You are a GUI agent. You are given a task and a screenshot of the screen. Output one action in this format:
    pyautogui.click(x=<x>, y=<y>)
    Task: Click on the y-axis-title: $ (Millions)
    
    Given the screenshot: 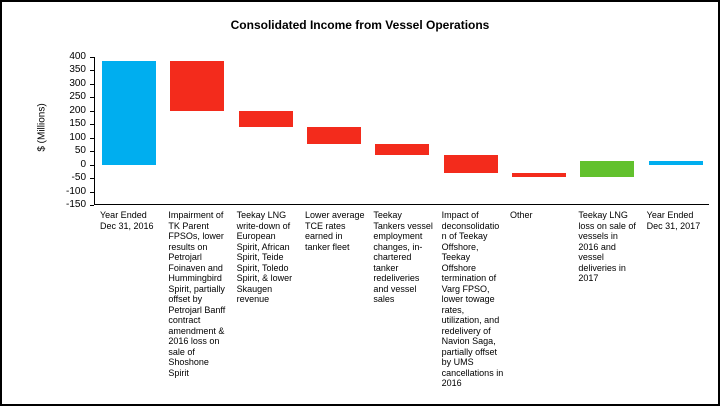 What is the action you would take?
    pyautogui.click(x=42, y=127)
    